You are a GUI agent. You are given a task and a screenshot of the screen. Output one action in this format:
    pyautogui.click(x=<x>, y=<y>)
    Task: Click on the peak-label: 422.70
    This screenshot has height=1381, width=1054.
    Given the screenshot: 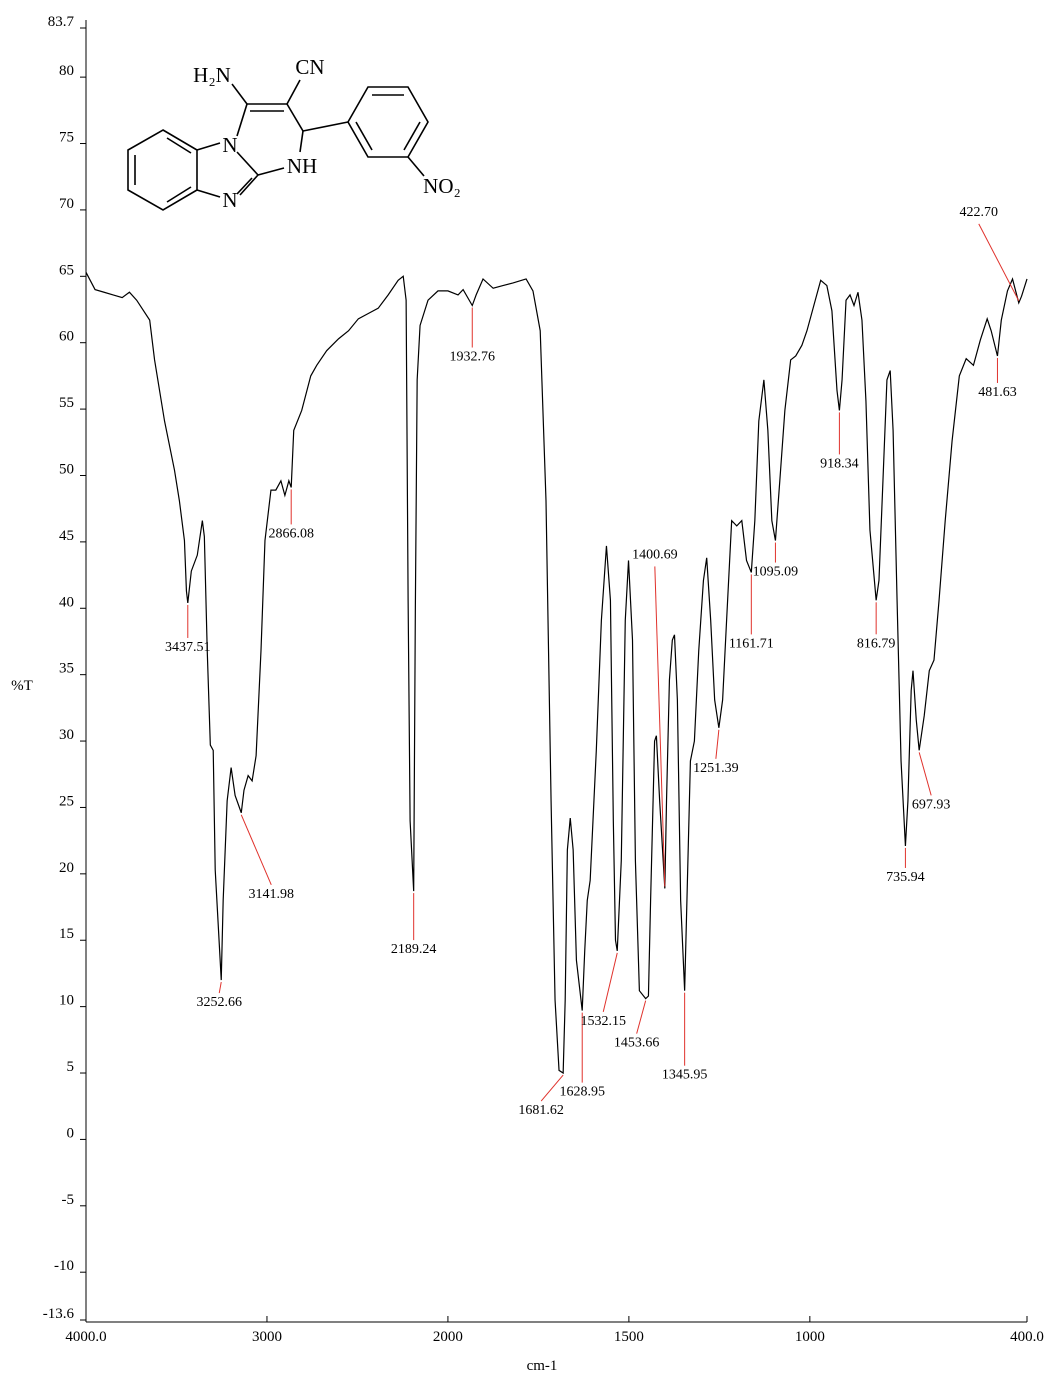 What is the action you would take?
    pyautogui.click(x=979, y=212)
    